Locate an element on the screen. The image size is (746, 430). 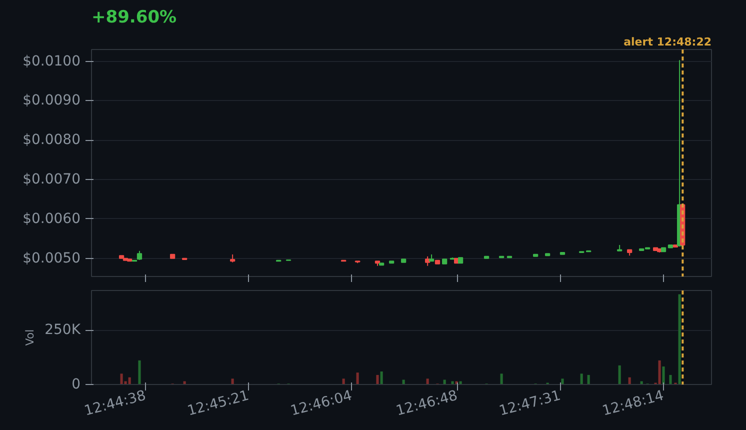
y-tick-label: $0.0060 is located at coordinates (51, 218).